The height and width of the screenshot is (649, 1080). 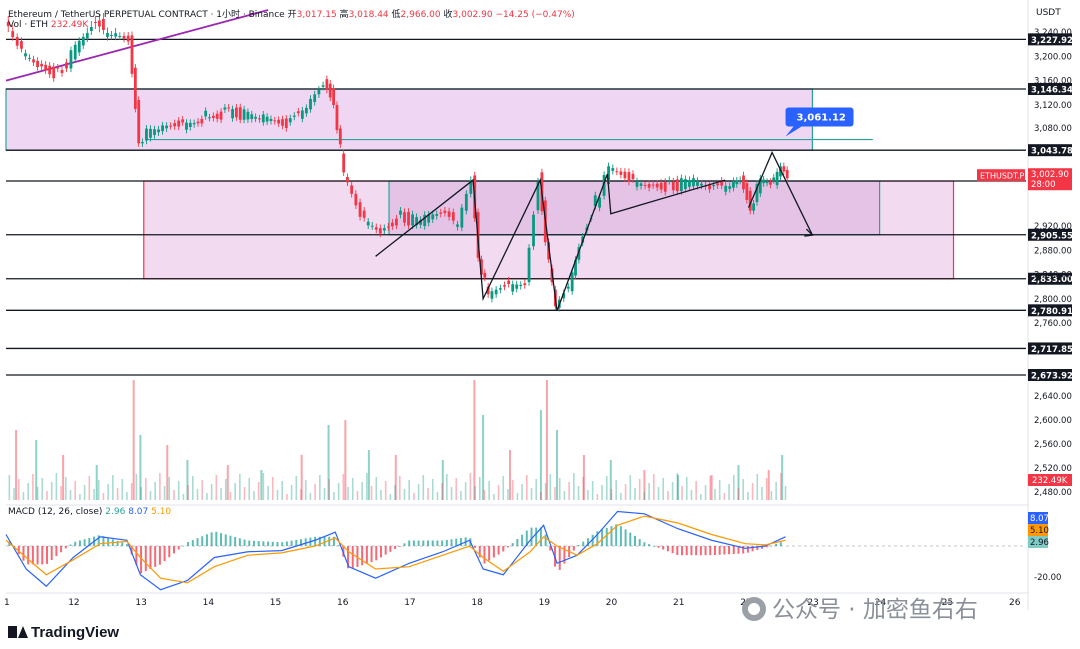 I want to click on y-tick-label: 3,120.00, so click(x=1053, y=106).